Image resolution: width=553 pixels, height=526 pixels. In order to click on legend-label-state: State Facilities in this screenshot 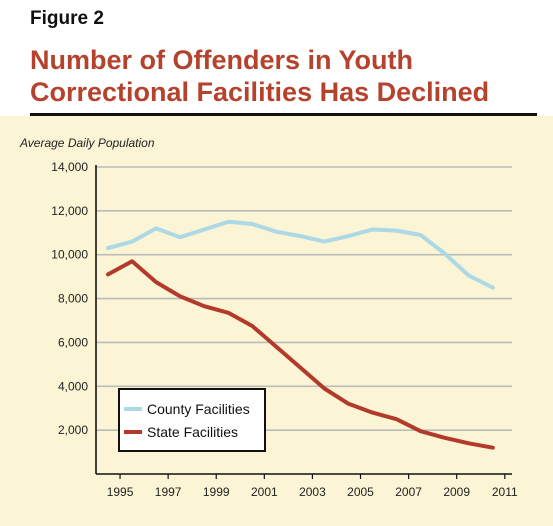, I will do `click(193, 432)`.